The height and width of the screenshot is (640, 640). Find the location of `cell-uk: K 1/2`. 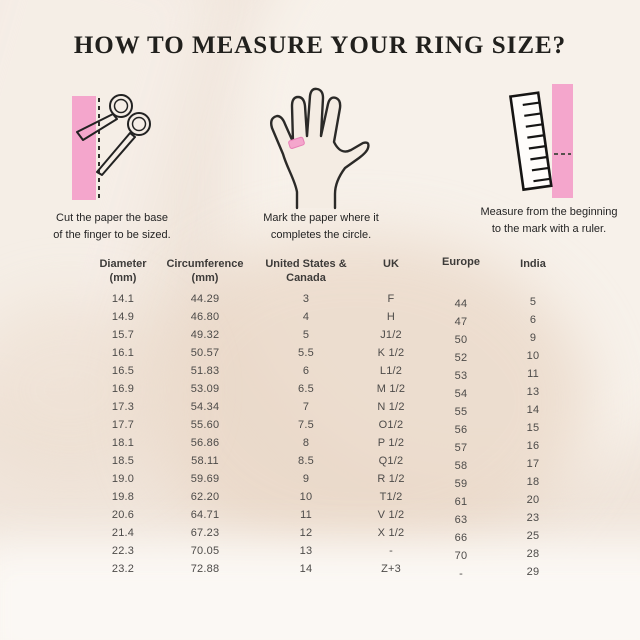

cell-uk: K 1/2 is located at coordinates (391, 352).